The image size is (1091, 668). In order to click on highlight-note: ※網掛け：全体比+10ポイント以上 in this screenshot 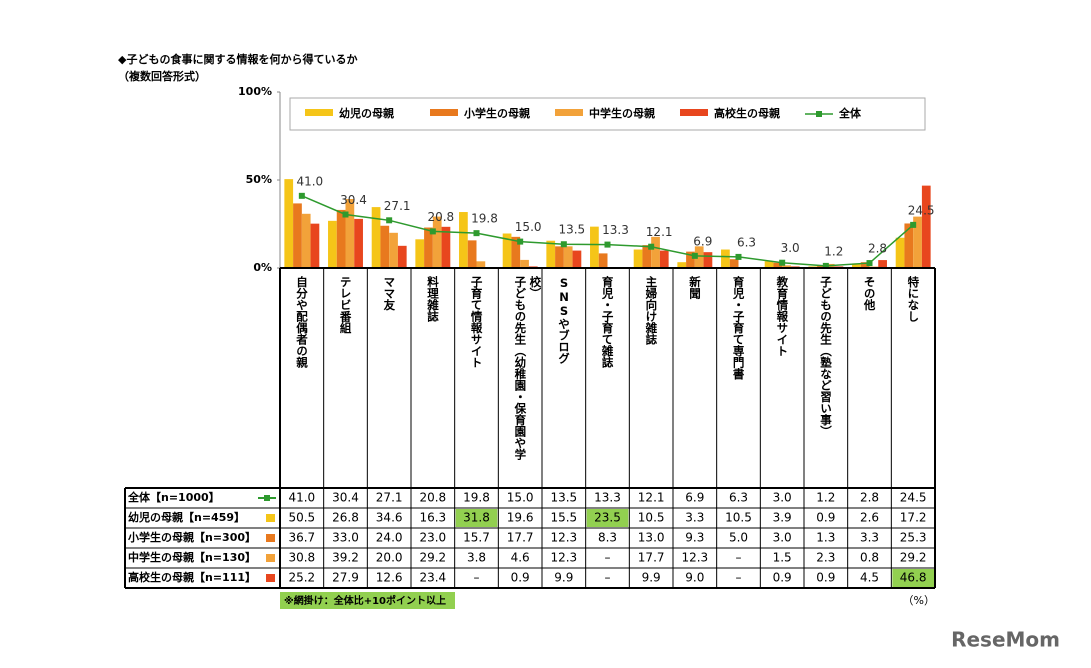, I will do `click(365, 600)`.